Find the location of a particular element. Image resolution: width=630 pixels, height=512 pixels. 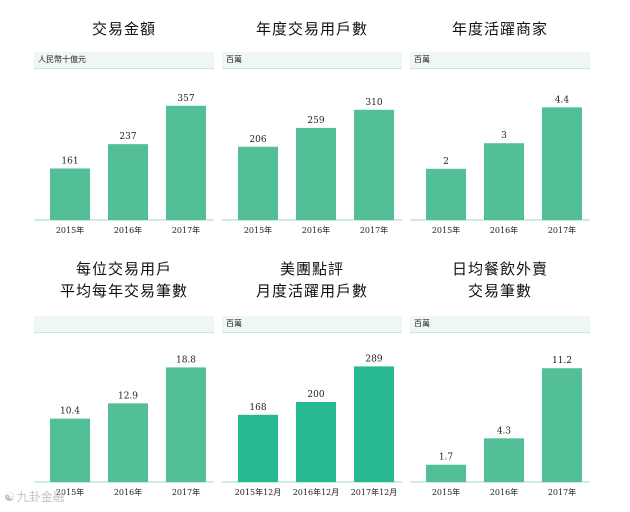

watermark-text: 九卦金融 is located at coordinates (40, 497).